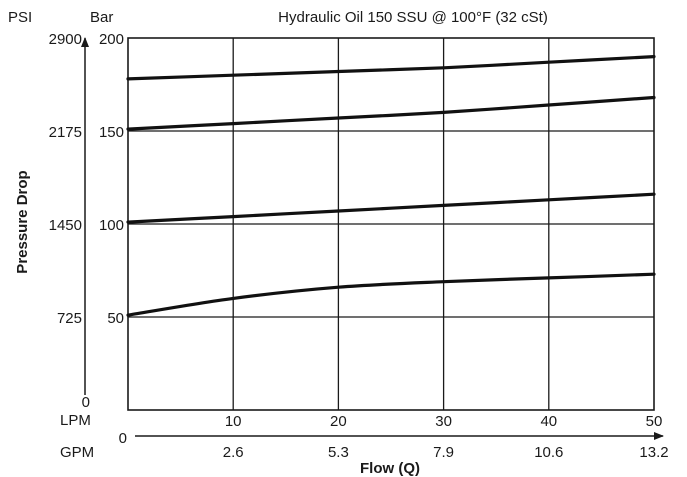 The height and width of the screenshot is (477, 687). I want to click on bar-tick-label: 150, so click(111, 132).